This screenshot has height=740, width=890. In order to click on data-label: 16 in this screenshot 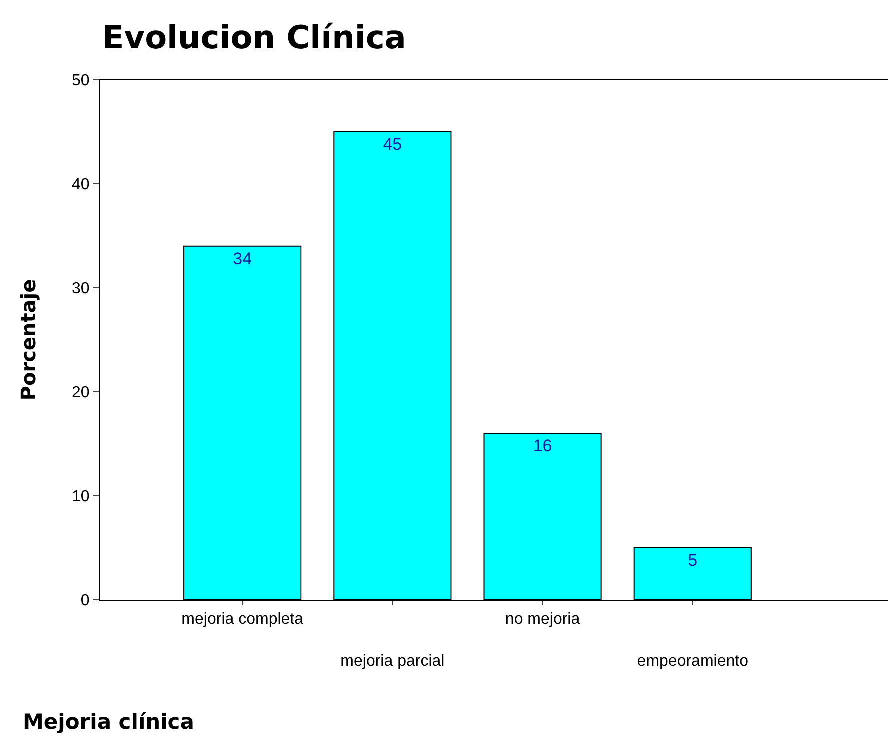, I will do `click(542, 446)`.